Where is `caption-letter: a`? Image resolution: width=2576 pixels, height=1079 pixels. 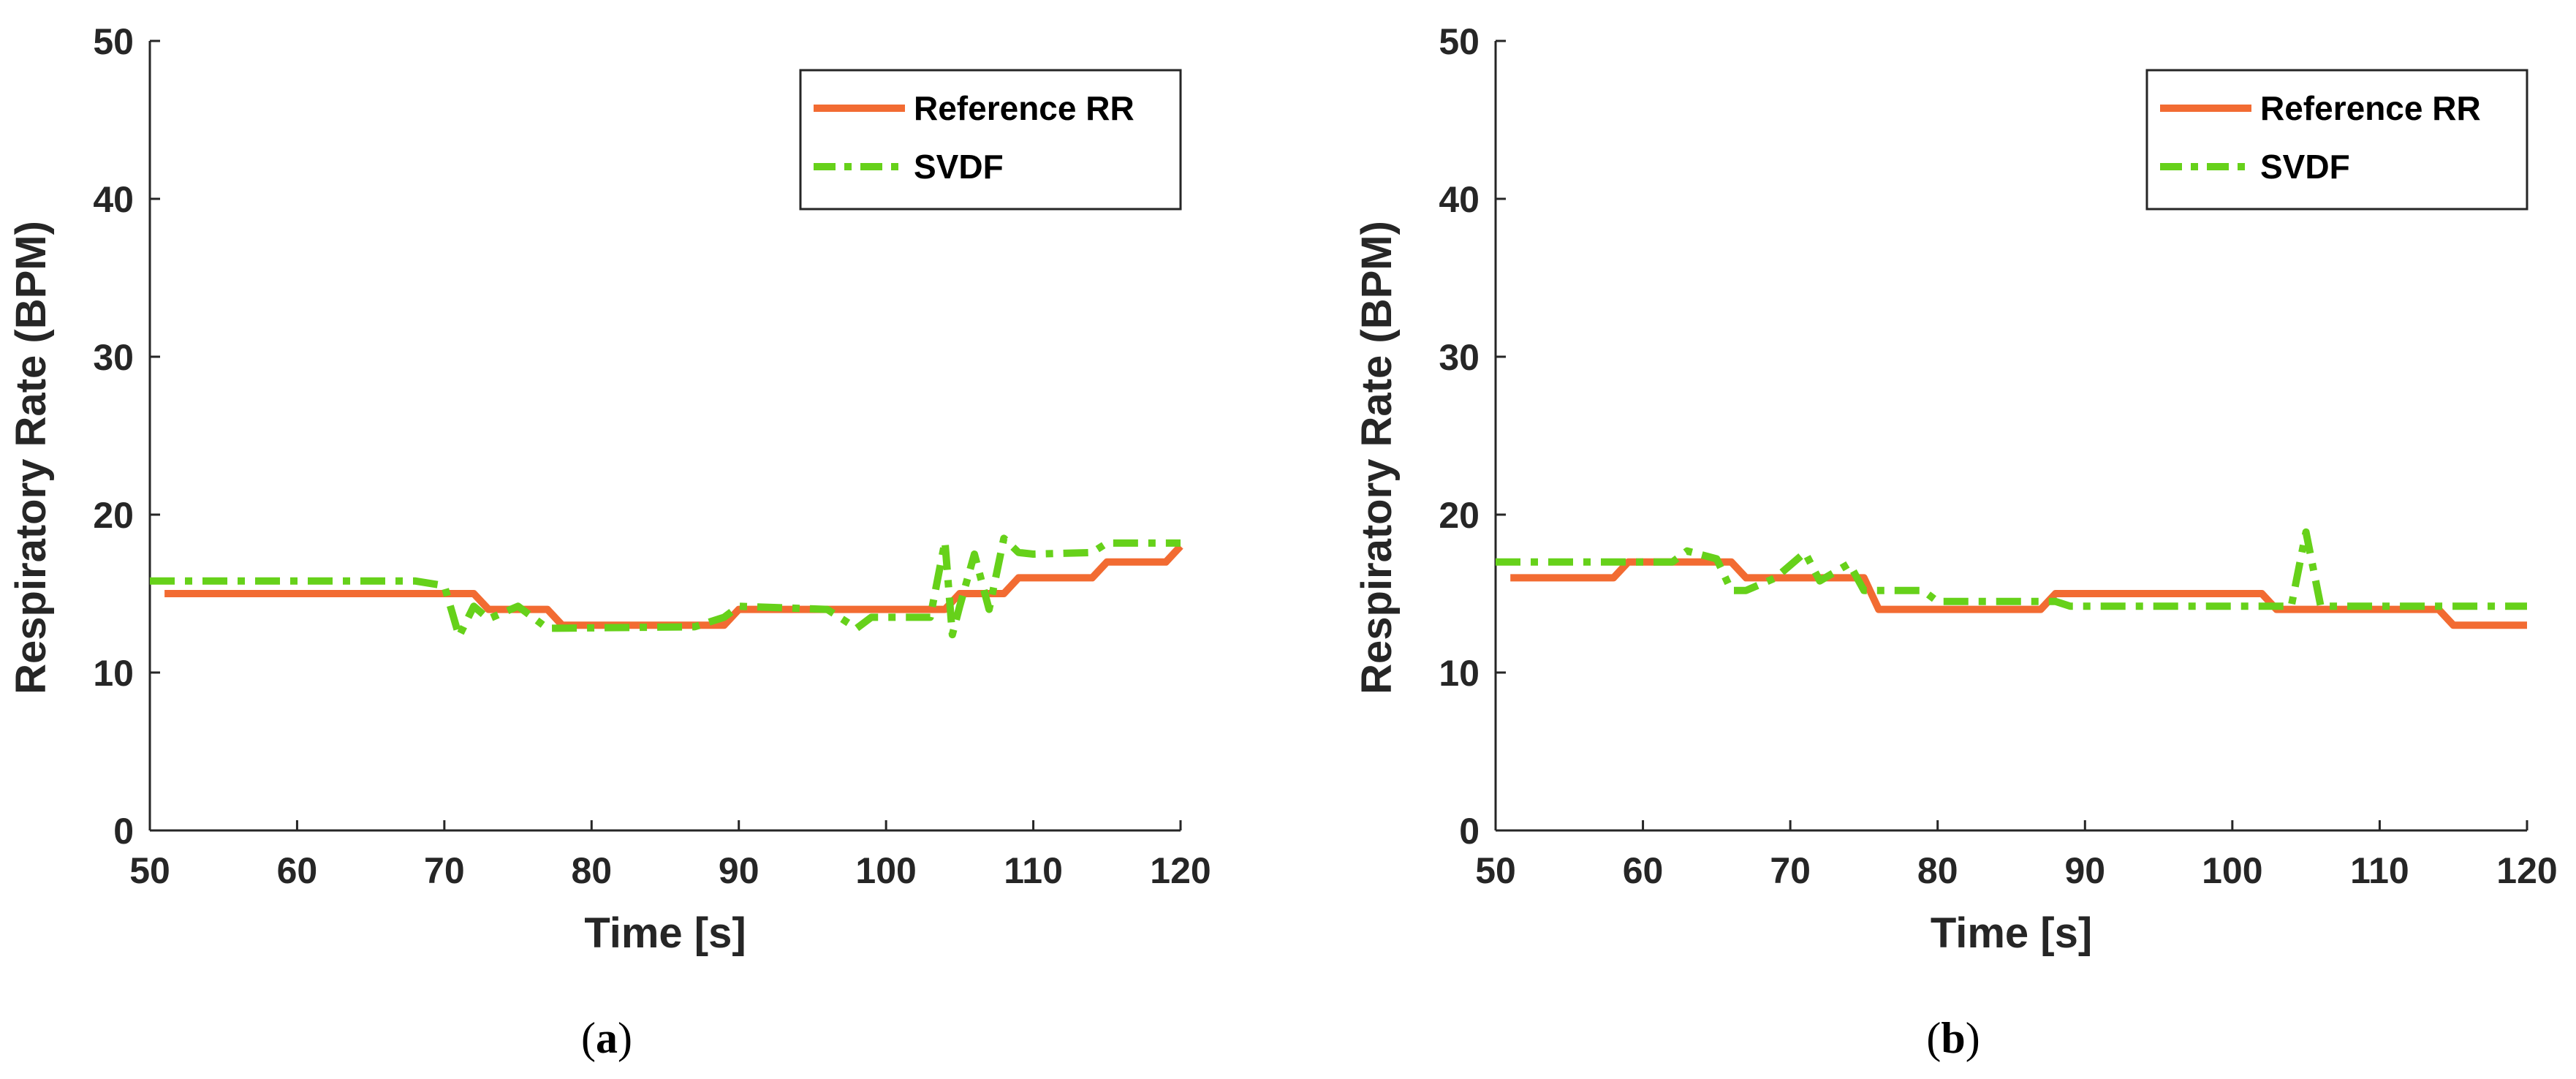
caption-letter: a is located at coordinates (607, 1038).